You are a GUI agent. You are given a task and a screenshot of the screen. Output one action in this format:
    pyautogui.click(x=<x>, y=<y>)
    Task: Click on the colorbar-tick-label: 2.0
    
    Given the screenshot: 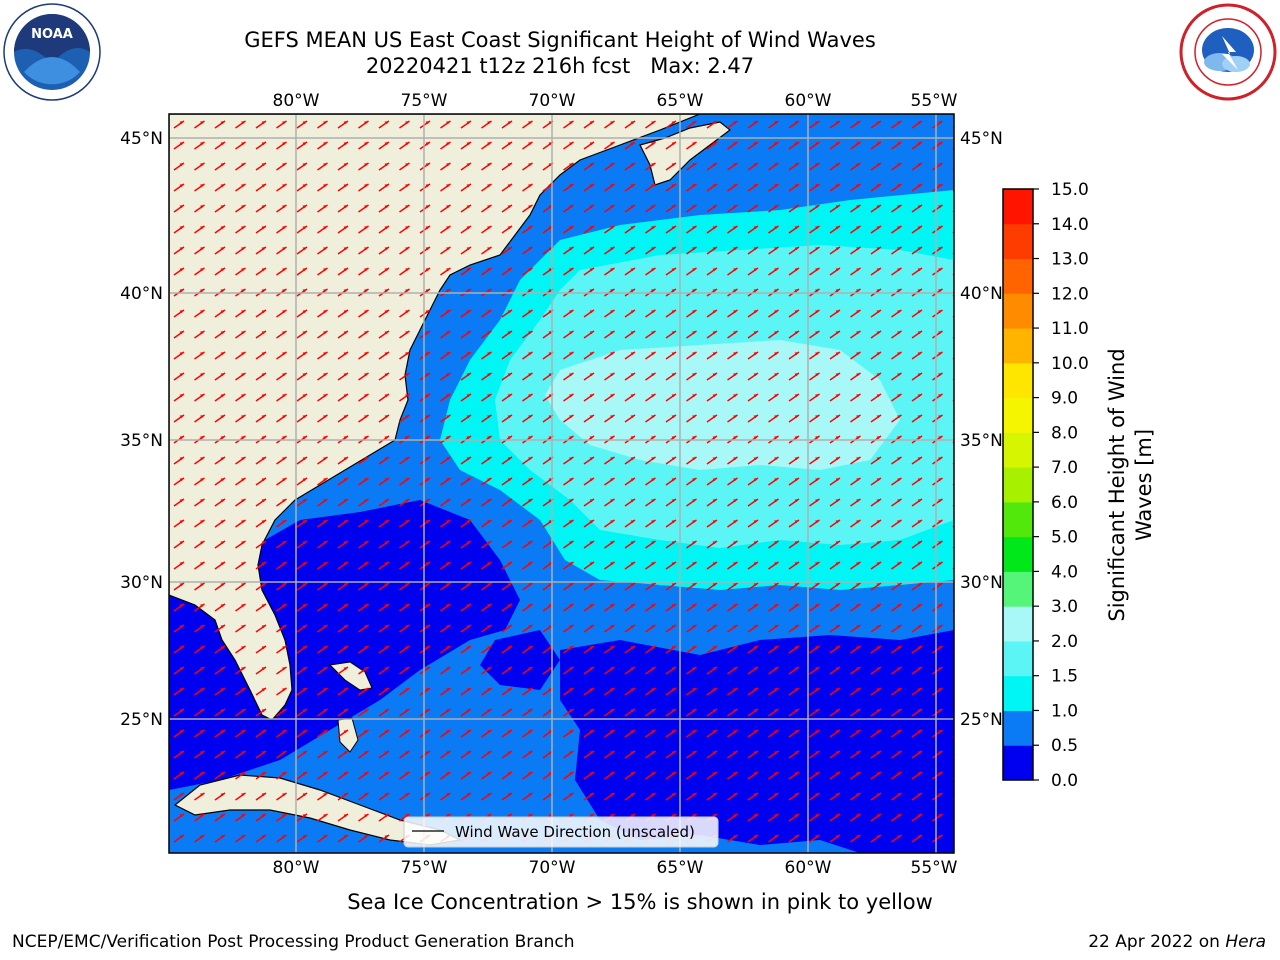 What is the action you would take?
    pyautogui.click(x=1064, y=642)
    